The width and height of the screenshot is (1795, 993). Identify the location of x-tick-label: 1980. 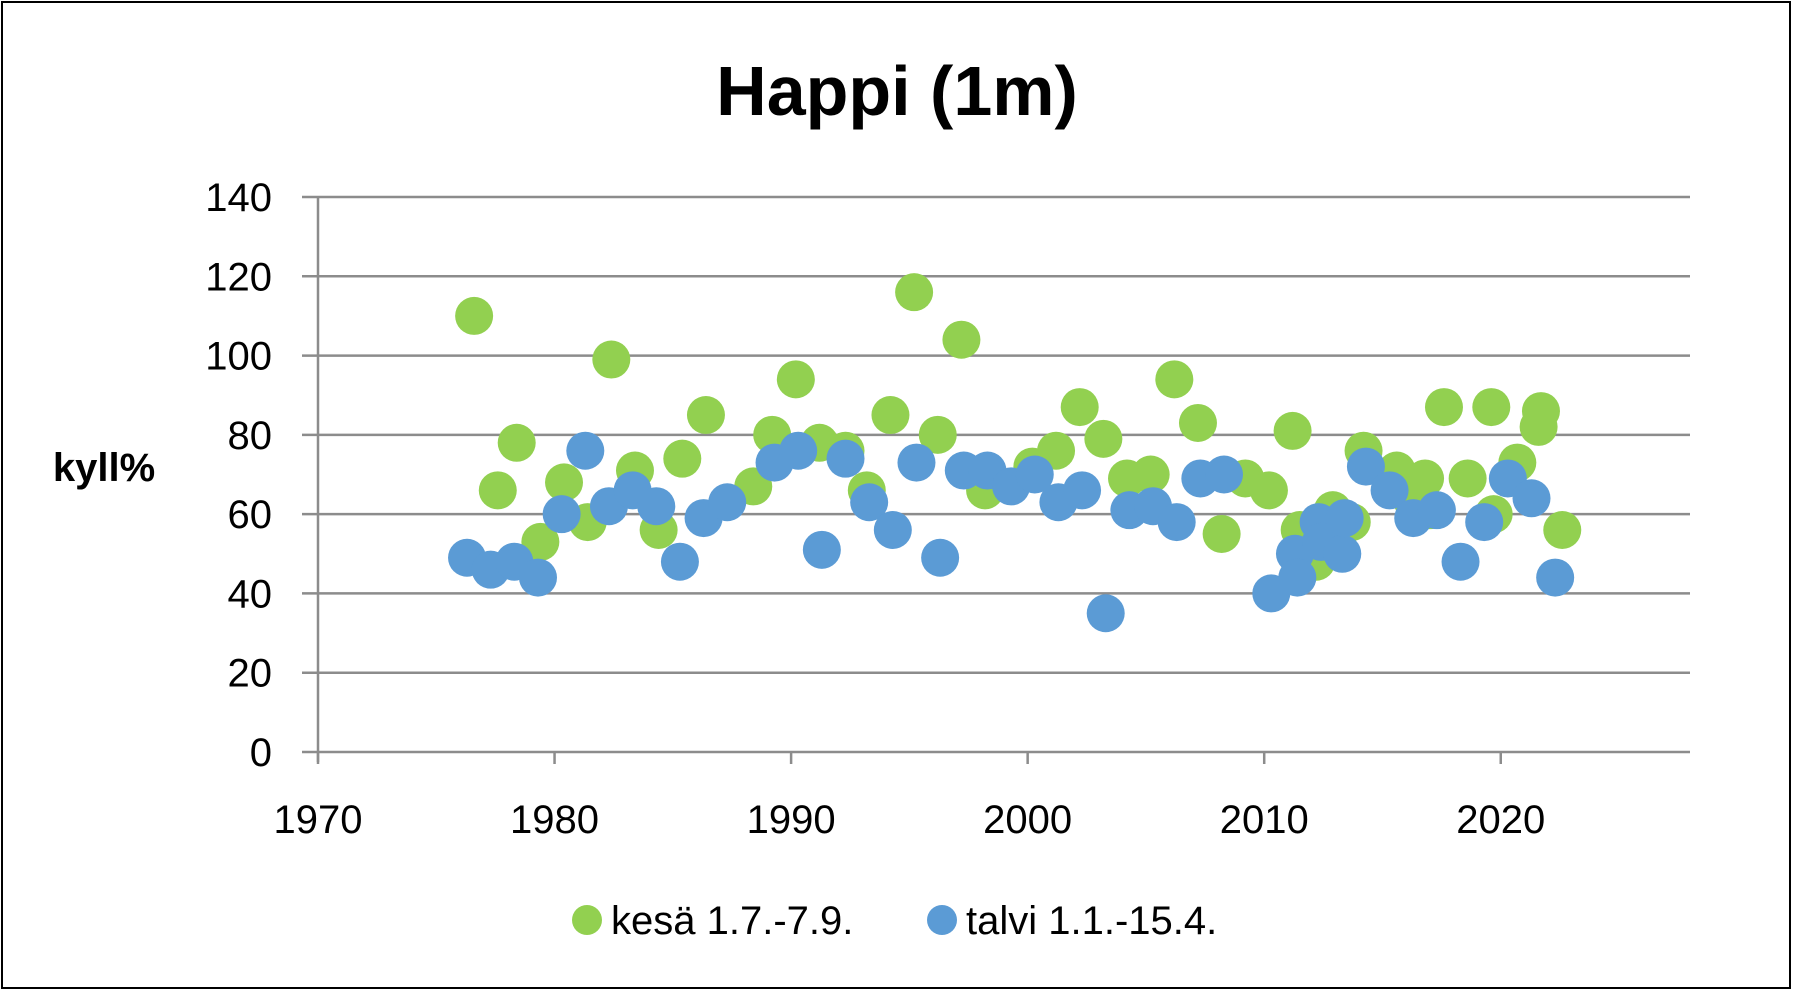
(554, 820).